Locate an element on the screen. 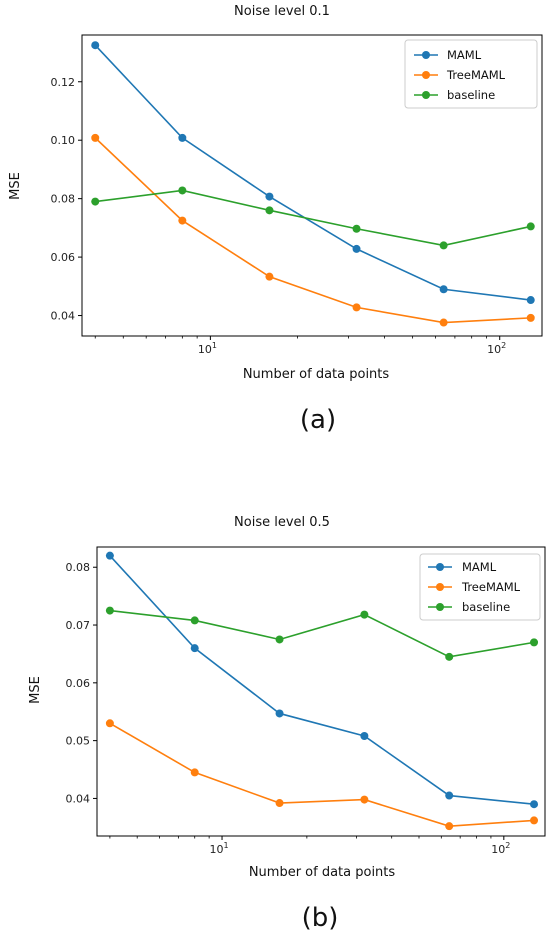 The height and width of the screenshot is (938, 547). chart-b-legend-dot-treemaml is located at coordinates (440, 587).